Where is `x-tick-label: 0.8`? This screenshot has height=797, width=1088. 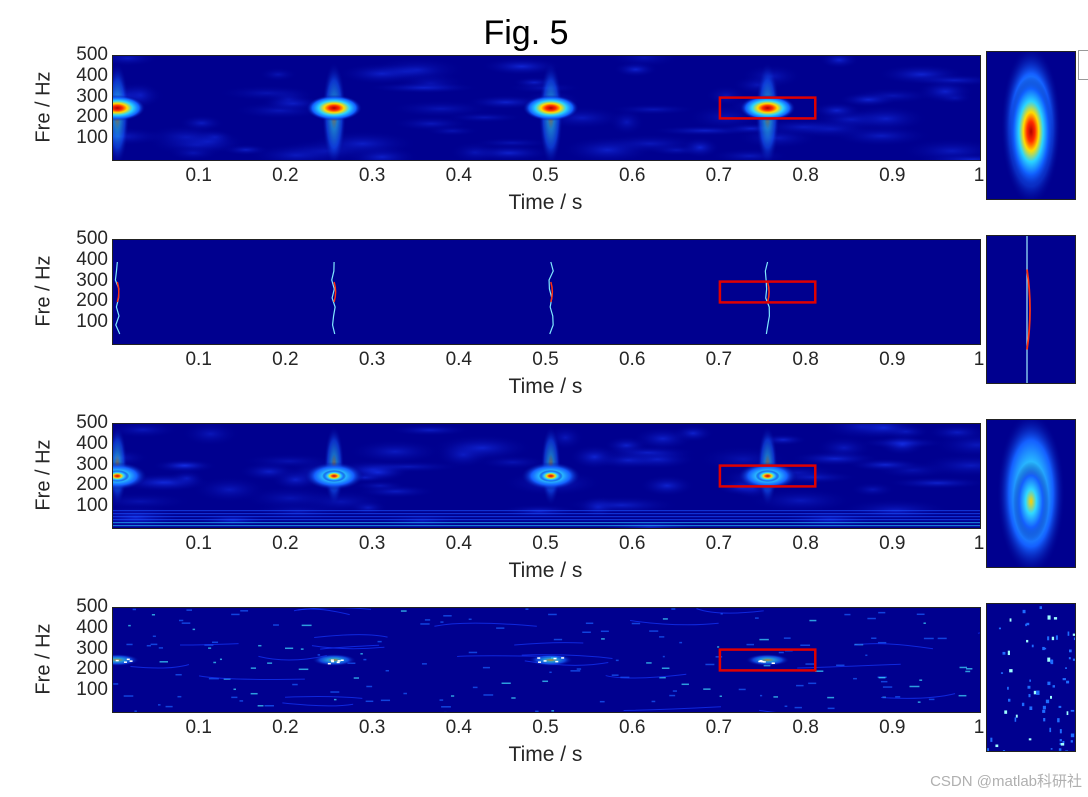 x-tick-label: 0.8 is located at coordinates (805, 727).